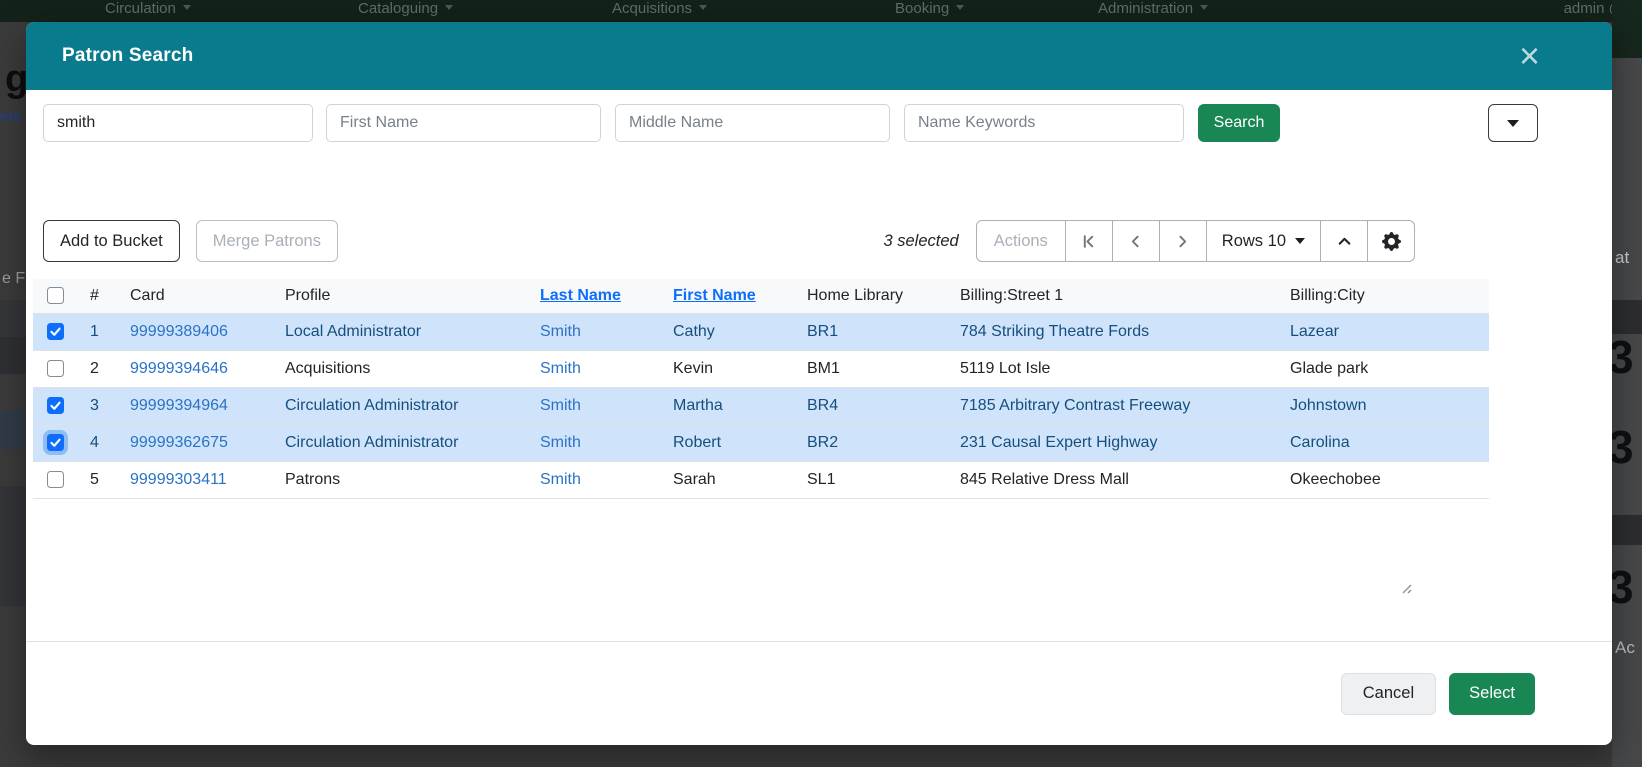 This screenshot has width=1642, height=767. What do you see at coordinates (100, 332) in the screenshot?
I see `row-number-cell: 1` at bounding box center [100, 332].